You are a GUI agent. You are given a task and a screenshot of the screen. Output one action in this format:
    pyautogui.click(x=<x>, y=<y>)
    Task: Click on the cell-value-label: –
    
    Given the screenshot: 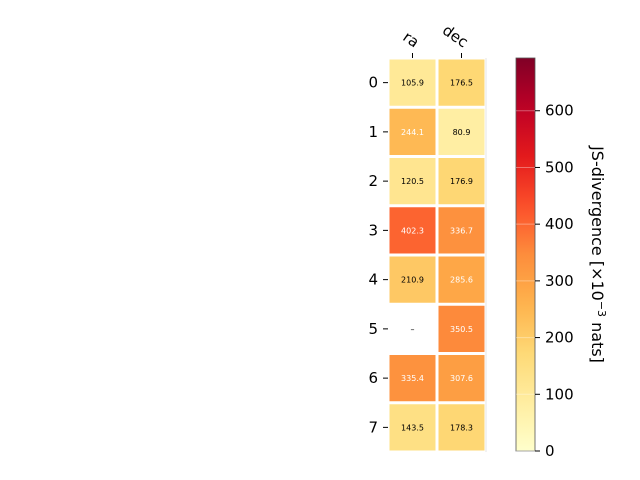 What is the action you would take?
    pyautogui.click(x=413, y=329)
    